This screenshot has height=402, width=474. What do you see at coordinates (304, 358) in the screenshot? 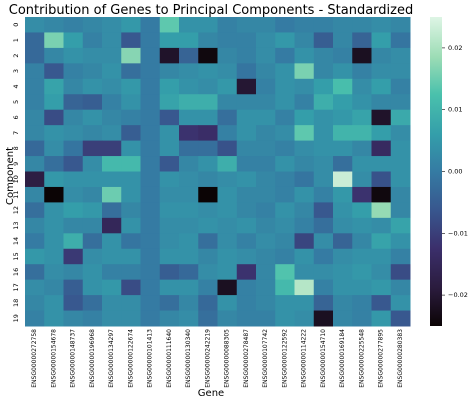
I see `x-tick-label: ENSG00000114222` at bounding box center [304, 358].